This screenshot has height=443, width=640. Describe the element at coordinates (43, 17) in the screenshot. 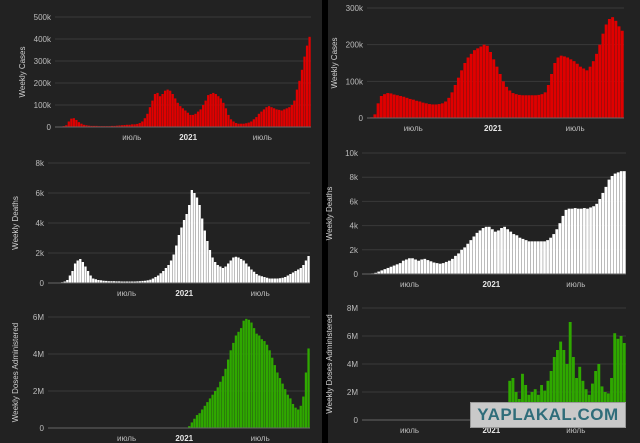

I see `left-cases-ytick-label: 500k` at that location.